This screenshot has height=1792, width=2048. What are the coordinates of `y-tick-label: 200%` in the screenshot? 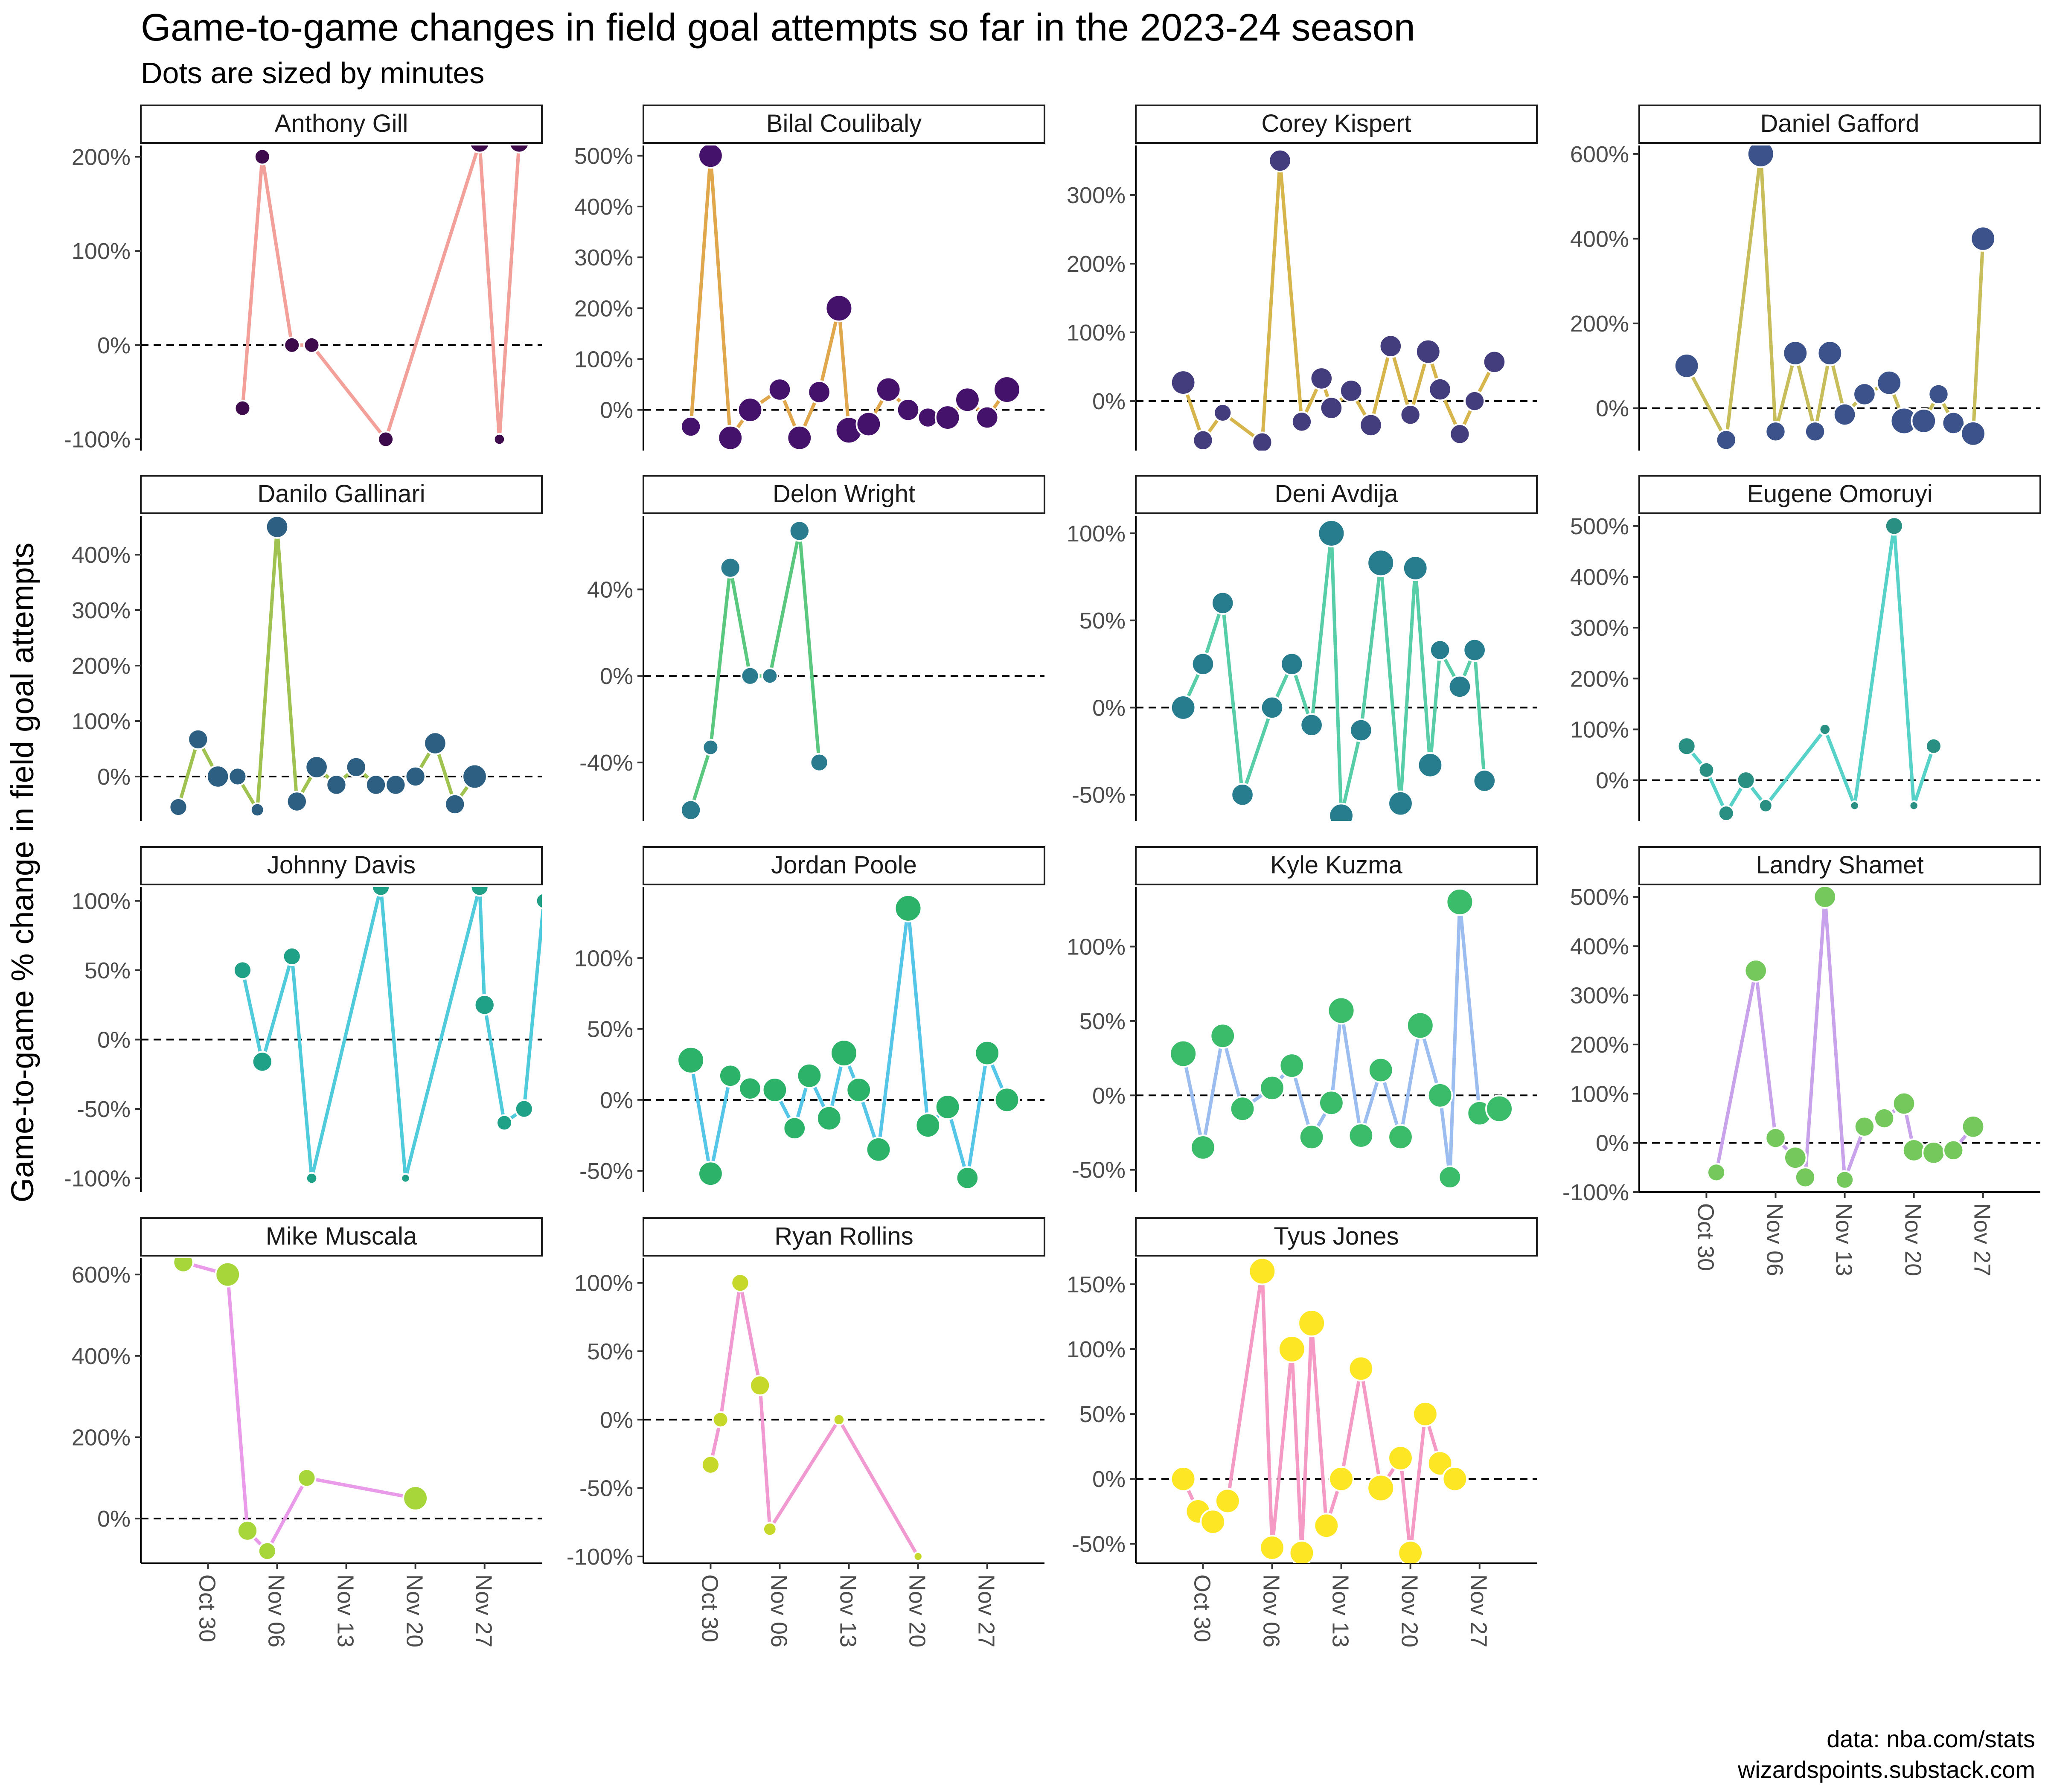 It's located at (1096, 264).